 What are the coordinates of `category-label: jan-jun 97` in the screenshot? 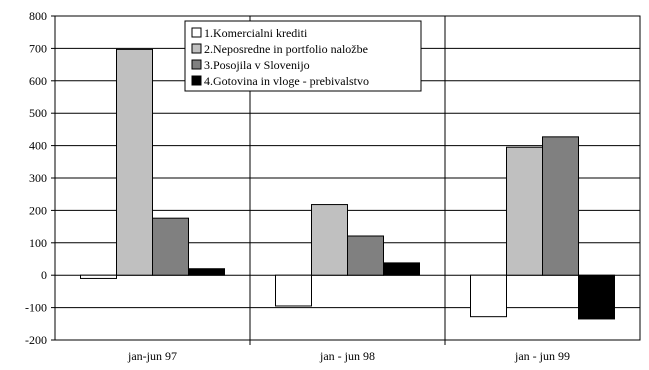 It's located at (152, 356).